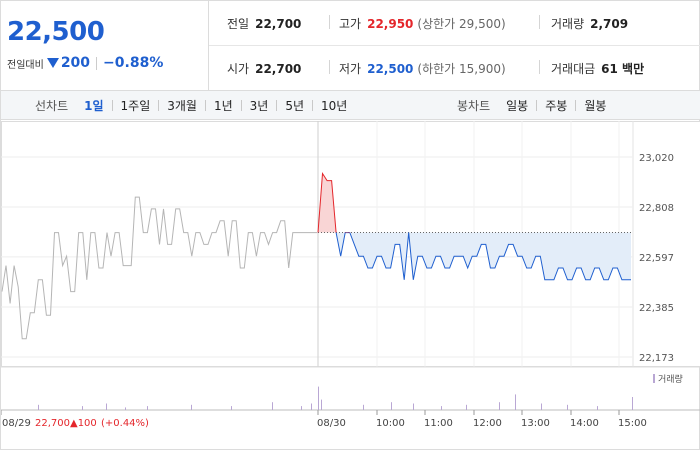  Describe the element at coordinates (136, 105) in the screenshot. I see `tab-line-range-1: 1주일` at that location.